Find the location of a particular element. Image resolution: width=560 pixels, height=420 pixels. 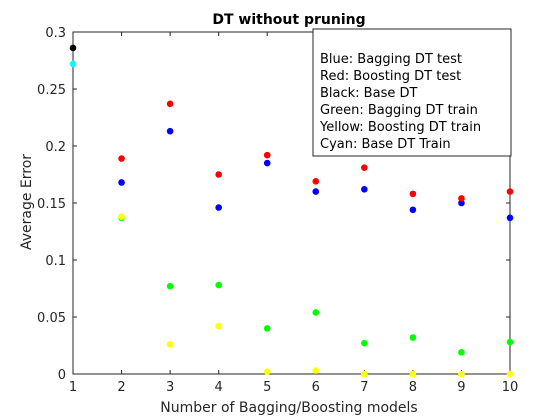

legend-entry: Red: Boosting DT test is located at coordinates (390, 76).